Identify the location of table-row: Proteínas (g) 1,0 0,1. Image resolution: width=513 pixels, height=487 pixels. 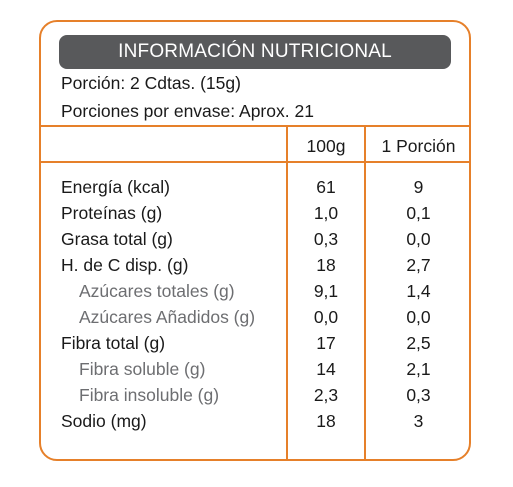
(255, 213).